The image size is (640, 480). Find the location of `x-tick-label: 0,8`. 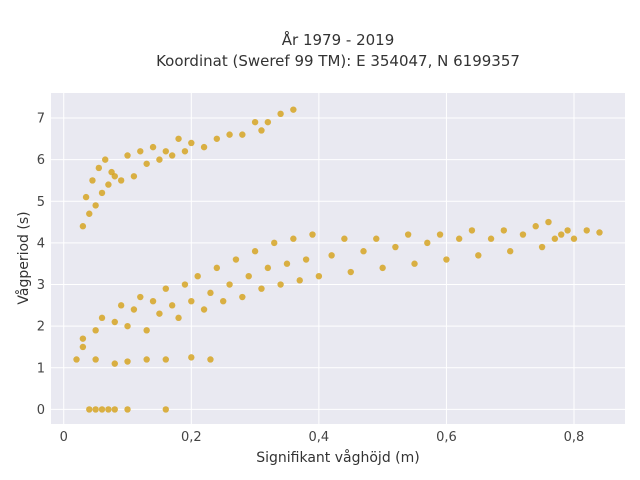

x-tick-label: 0,8 is located at coordinates (574, 437).